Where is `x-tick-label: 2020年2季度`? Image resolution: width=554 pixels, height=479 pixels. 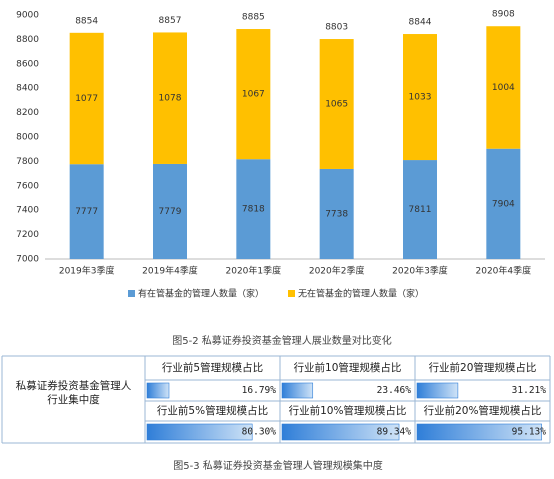 x-tick-label: 2020年2季度 is located at coordinates (337, 271).